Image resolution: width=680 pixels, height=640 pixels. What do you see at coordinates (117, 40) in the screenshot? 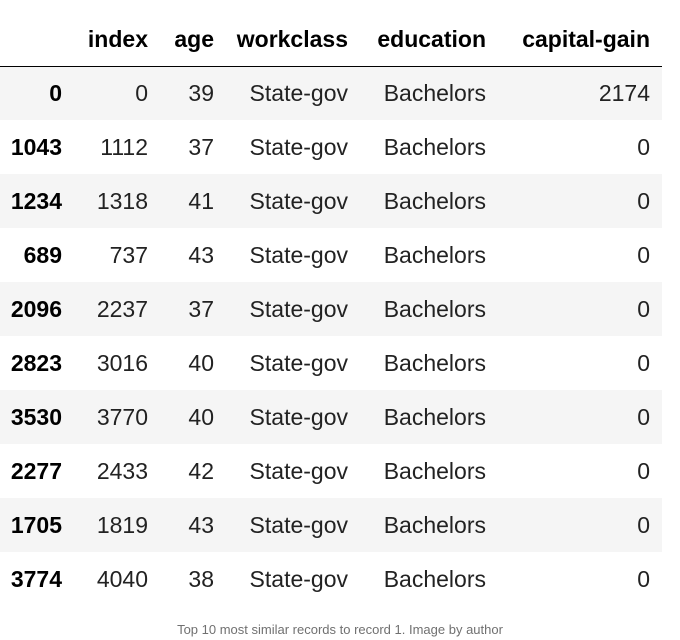
I see `header-cell-index: index` at bounding box center [117, 40].